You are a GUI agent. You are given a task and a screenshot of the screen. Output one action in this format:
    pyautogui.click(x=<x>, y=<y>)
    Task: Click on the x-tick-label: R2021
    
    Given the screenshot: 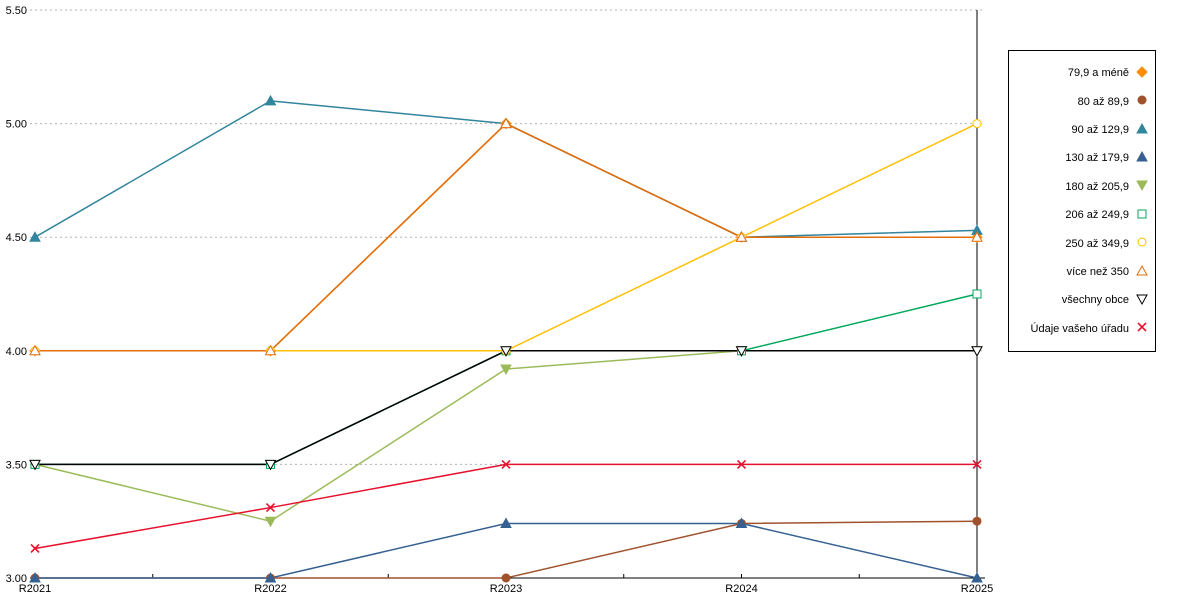 What is the action you would take?
    pyautogui.click(x=35, y=589)
    